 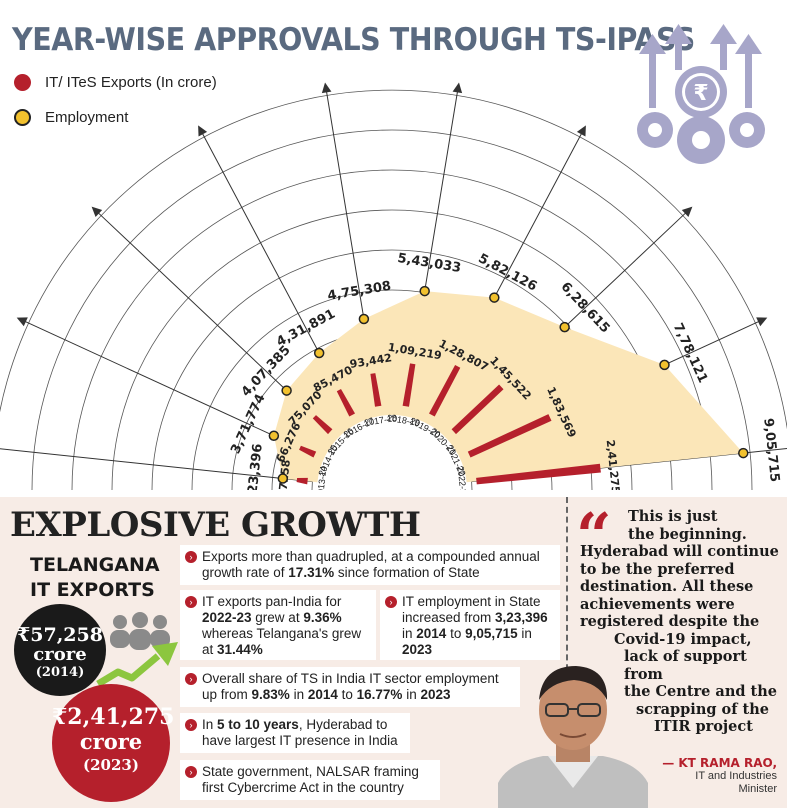 What do you see at coordinates (87, 117) in the screenshot?
I see `legend-employment-label: Employment` at bounding box center [87, 117].